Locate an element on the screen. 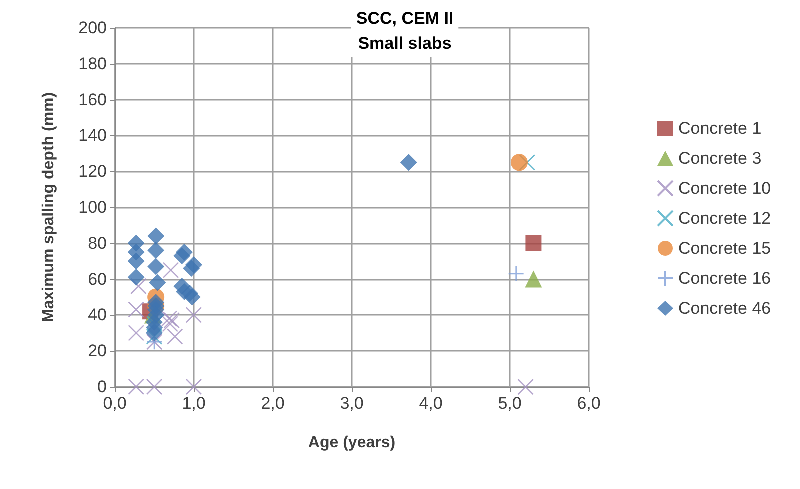 The image size is (800, 489). y-tick-label: 20 is located at coordinates (97, 351).